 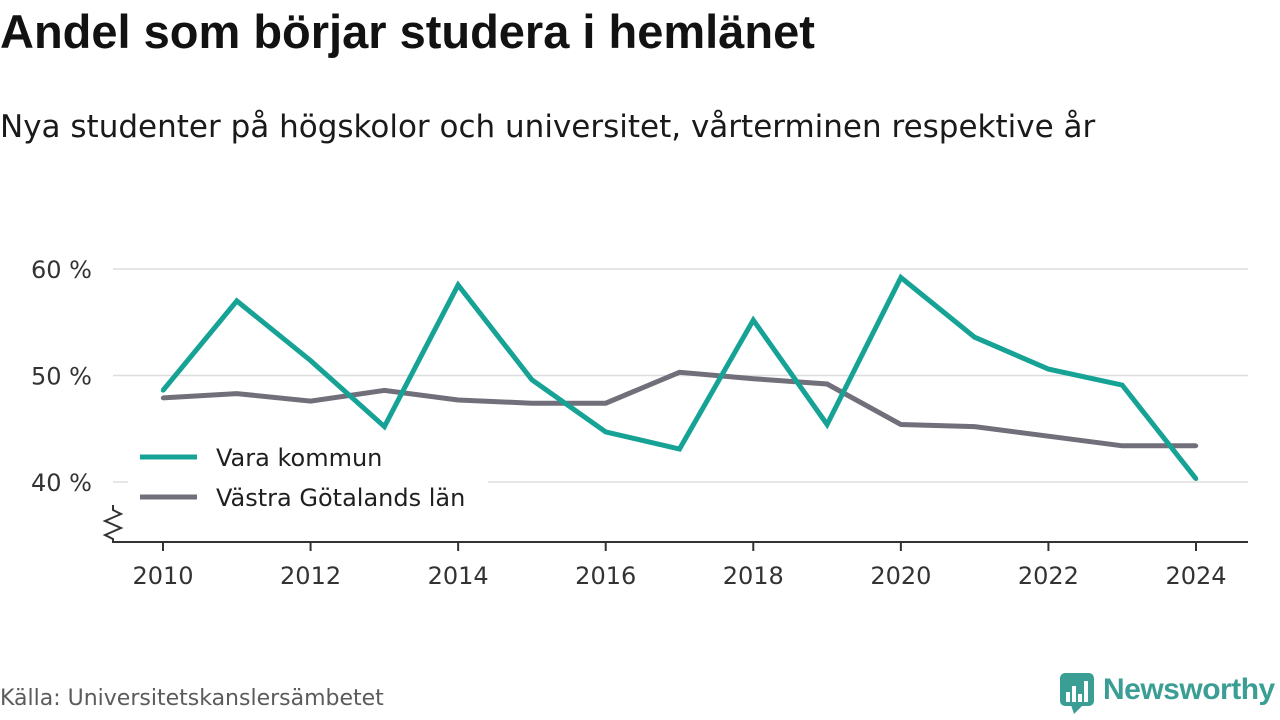 What do you see at coordinates (827, 424) in the screenshot?
I see `data-point-vara-kommun-2019` at bounding box center [827, 424].